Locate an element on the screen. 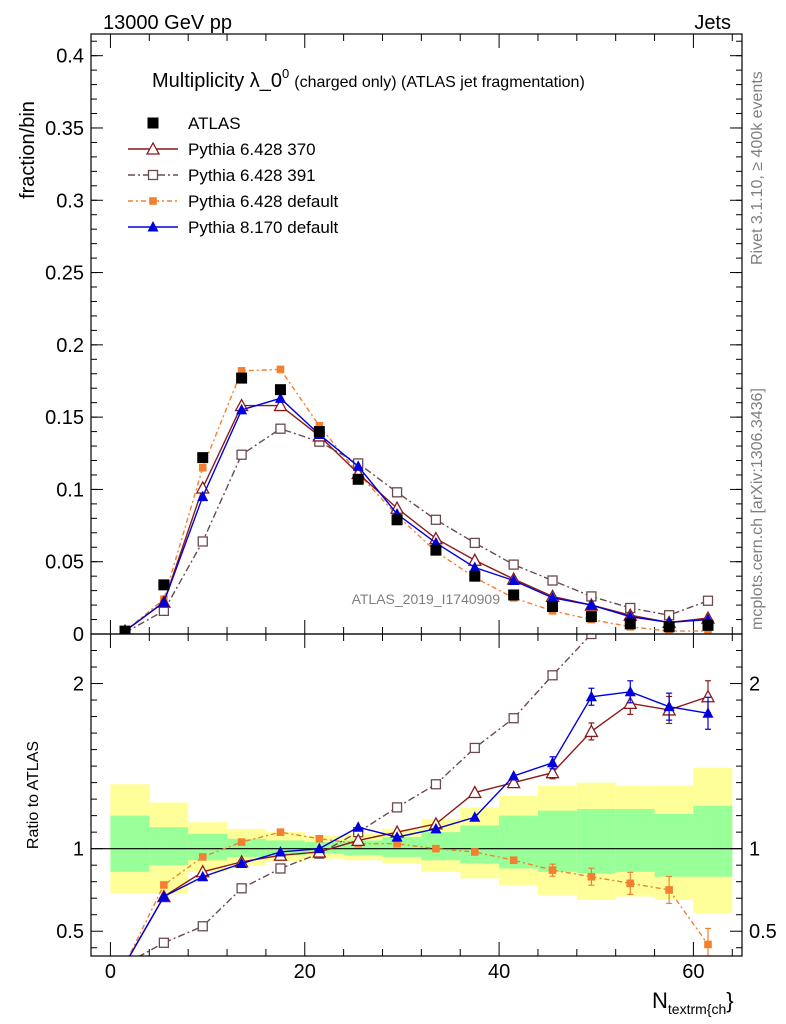 The width and height of the screenshot is (786, 1024). x-tick-label: 0 is located at coordinates (110, 972).